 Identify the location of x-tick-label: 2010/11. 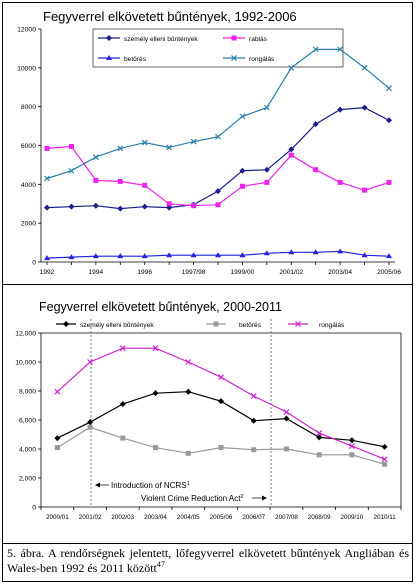
(384, 517).